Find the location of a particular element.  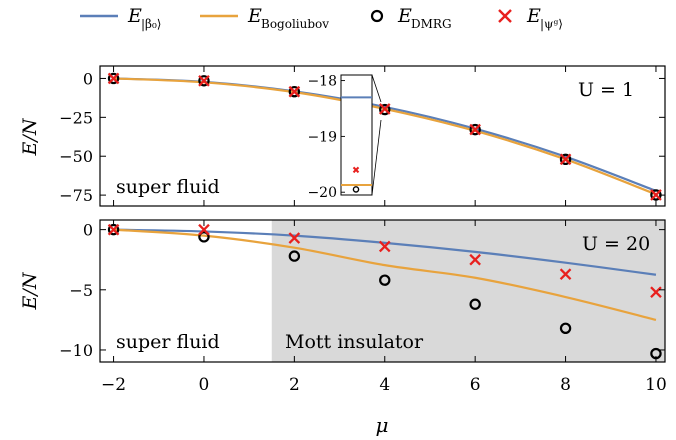

top-y-axis-label: E/N is located at coordinates (30, 136).